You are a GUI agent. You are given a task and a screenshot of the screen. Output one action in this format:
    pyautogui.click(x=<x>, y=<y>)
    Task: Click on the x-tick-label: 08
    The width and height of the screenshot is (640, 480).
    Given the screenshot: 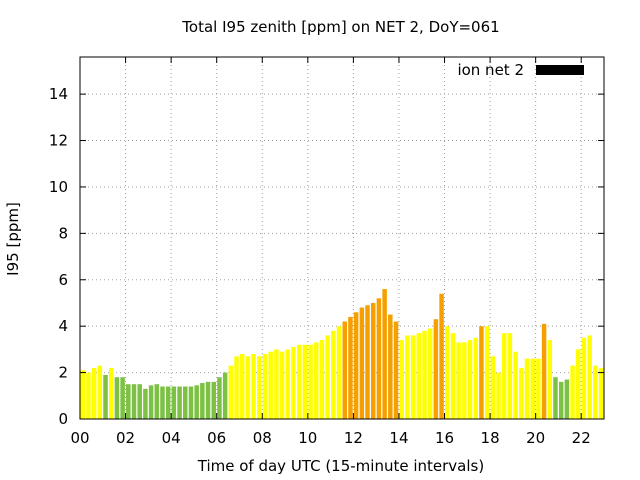 What is the action you would take?
    pyautogui.click(x=262, y=438)
    